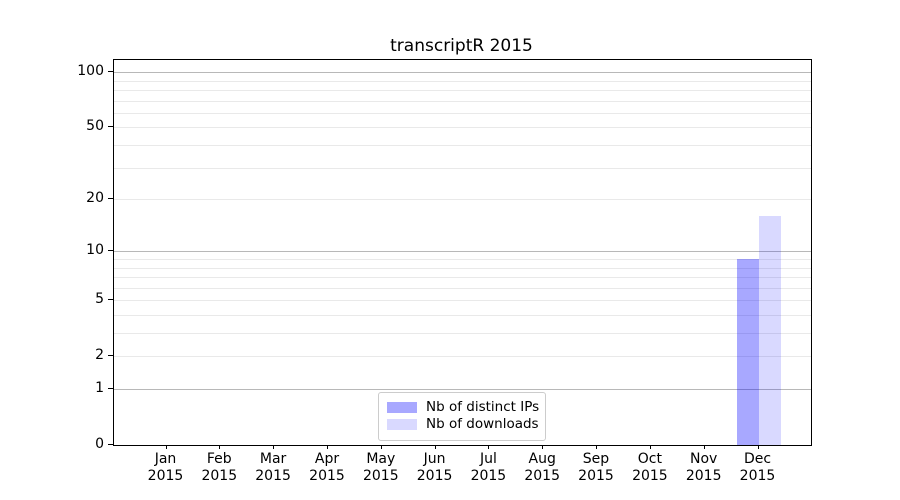  I want to click on legend-label: Nb of downloads, so click(482, 424).